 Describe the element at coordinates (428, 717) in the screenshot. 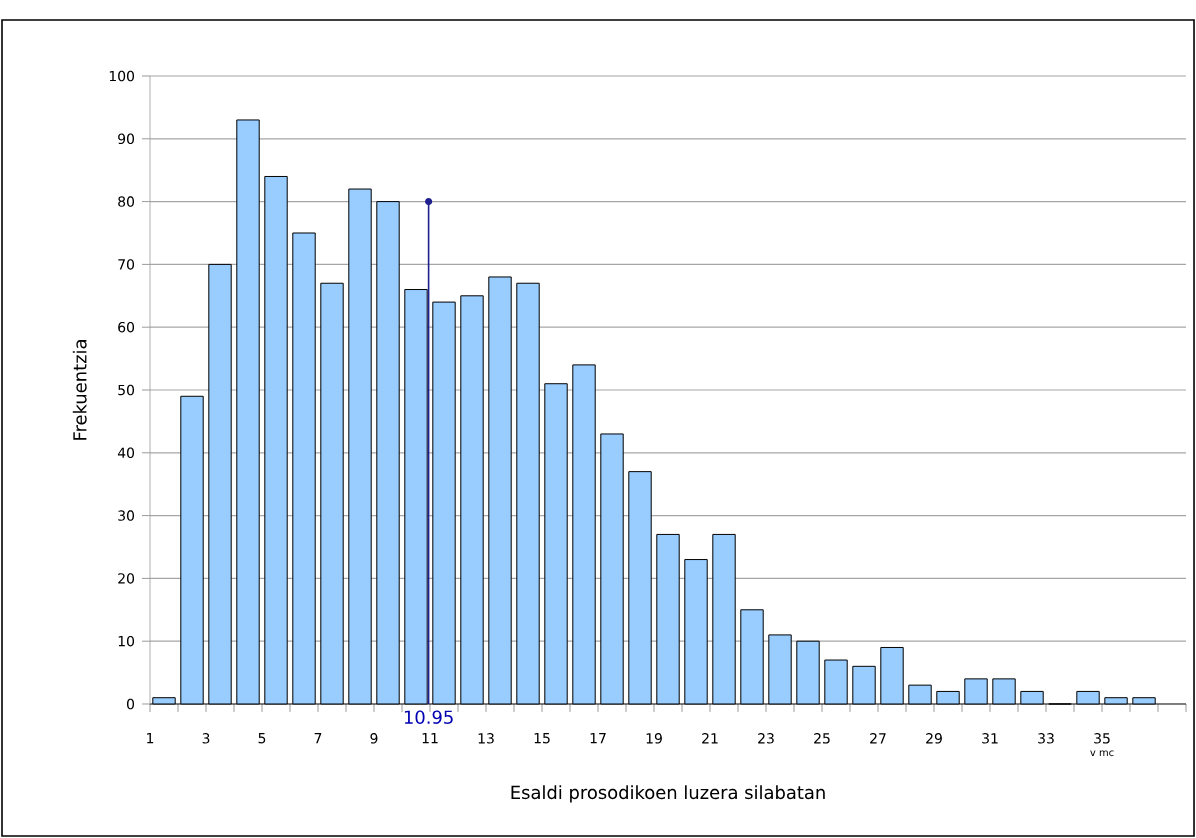

I see `annotation: 10.95` at that location.